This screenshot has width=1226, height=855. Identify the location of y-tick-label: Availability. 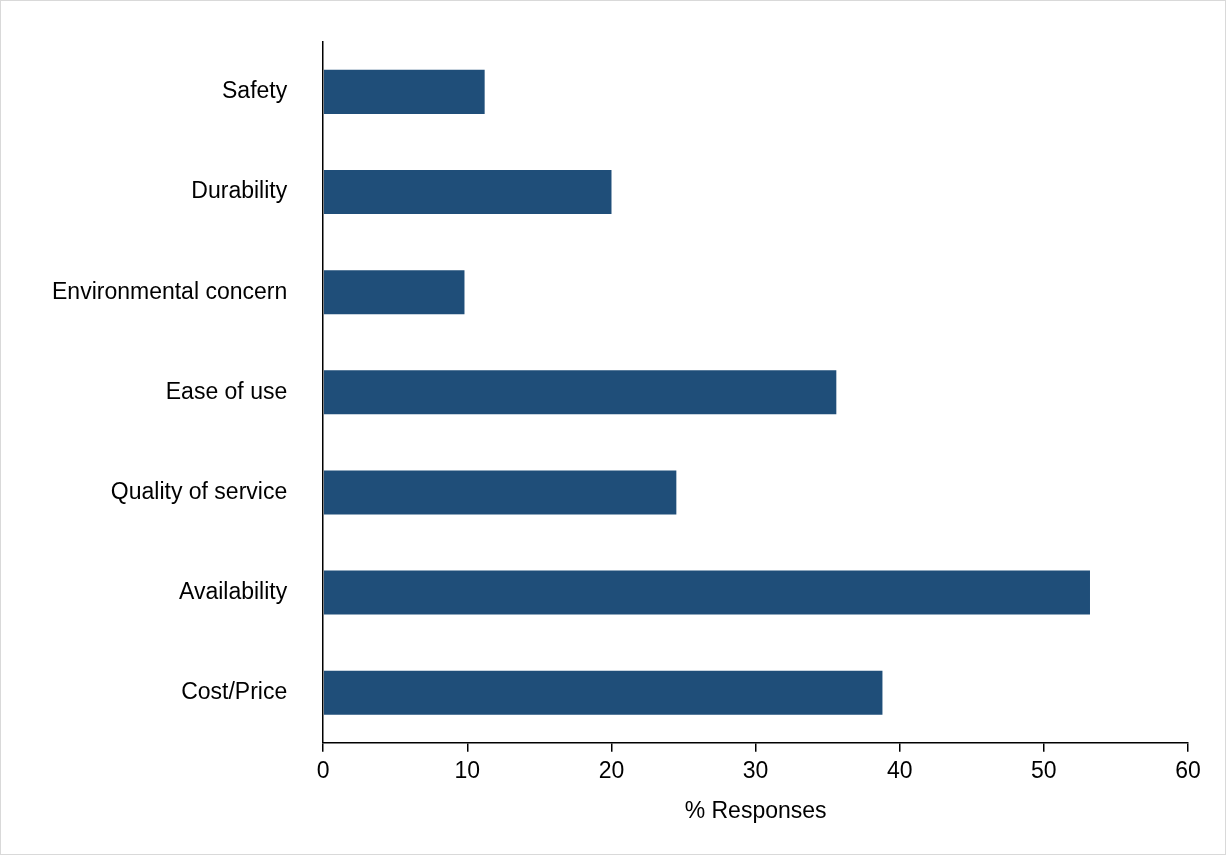
(233, 590).